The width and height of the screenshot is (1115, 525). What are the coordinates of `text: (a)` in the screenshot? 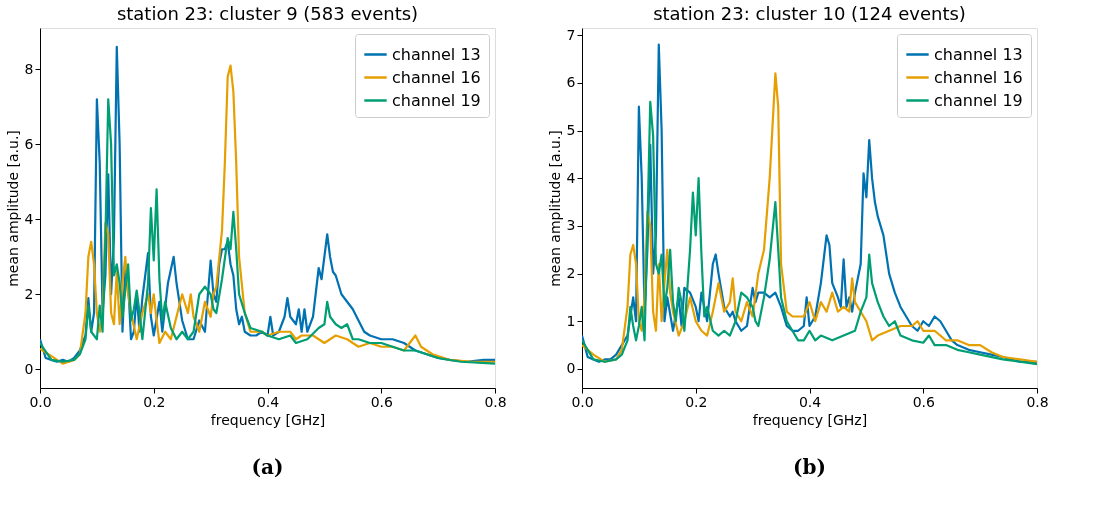 It's located at (267, 467).